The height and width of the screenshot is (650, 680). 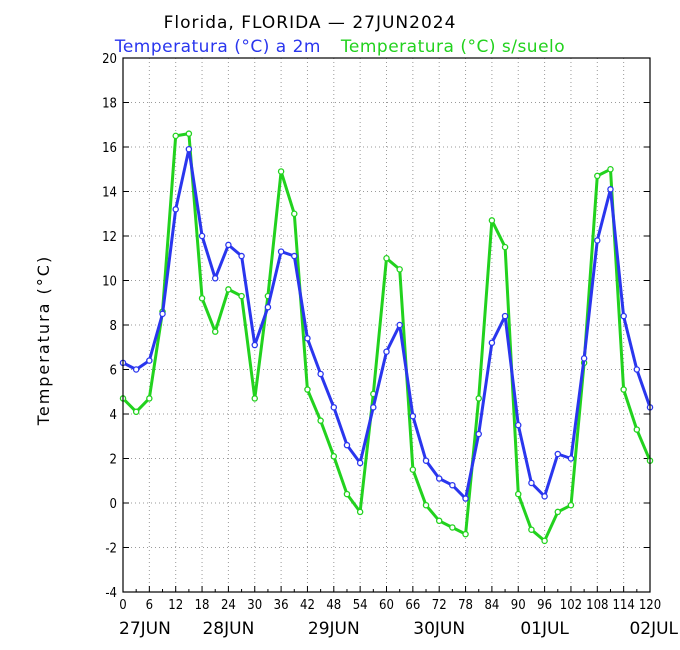 What do you see at coordinates (111, 549) in the screenshot?
I see `y-tick-label: -2` at bounding box center [111, 549].